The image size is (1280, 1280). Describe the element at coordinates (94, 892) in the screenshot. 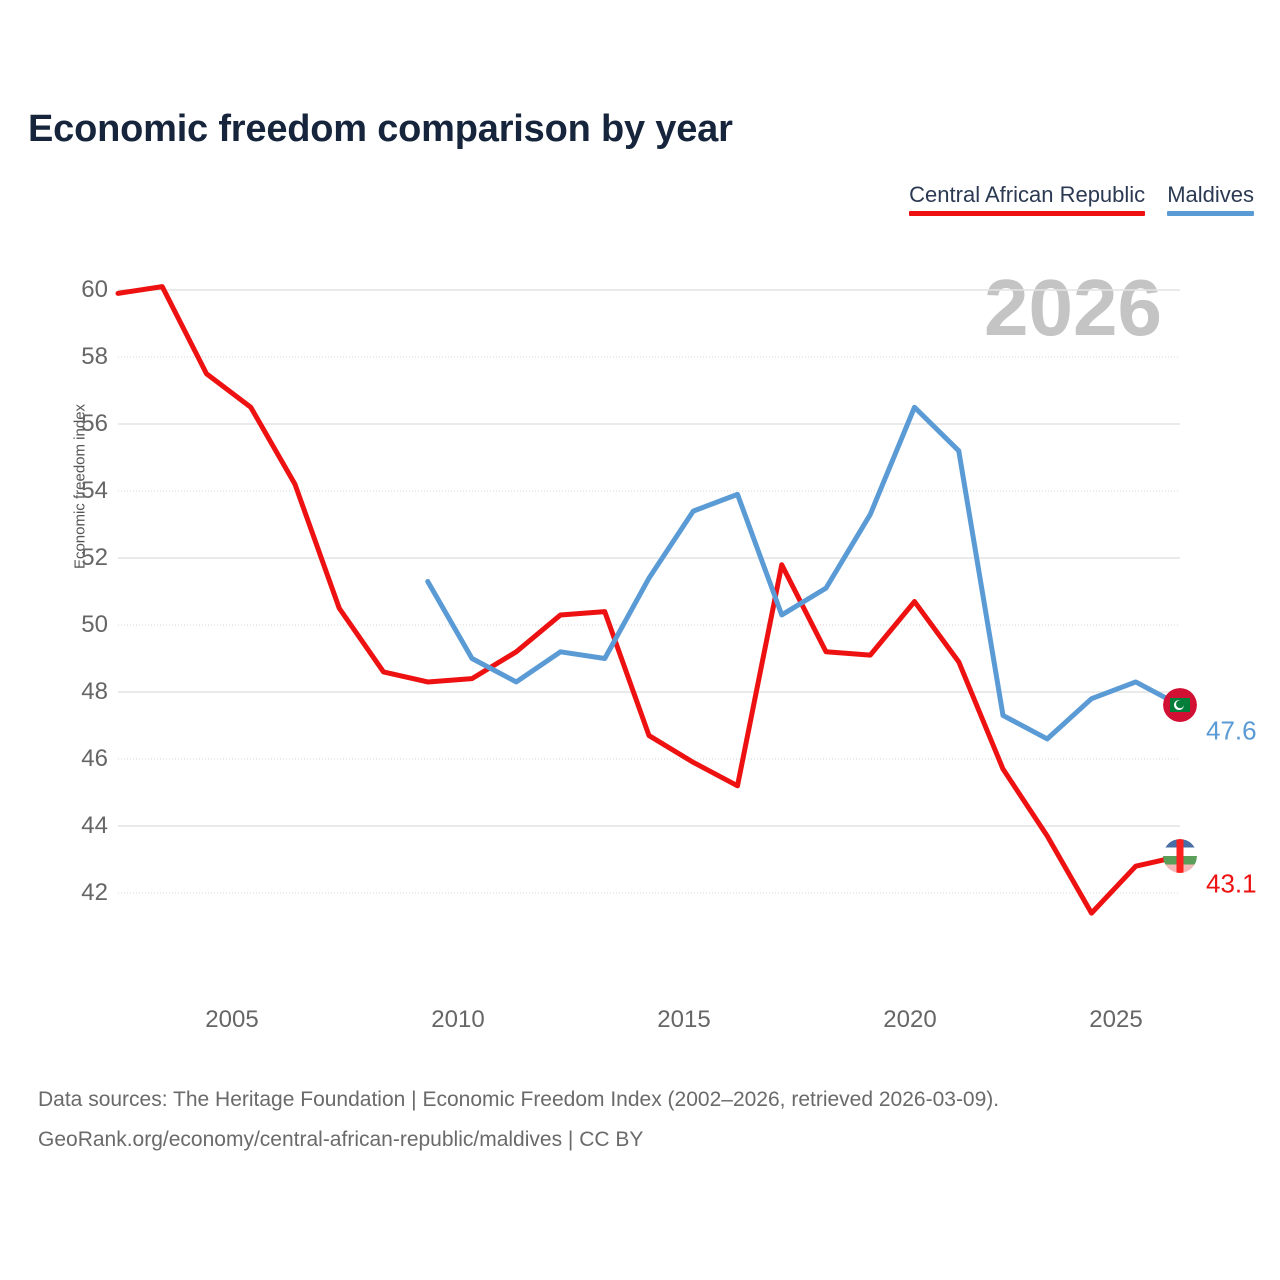

I see `y-tick-9: 42` at that location.